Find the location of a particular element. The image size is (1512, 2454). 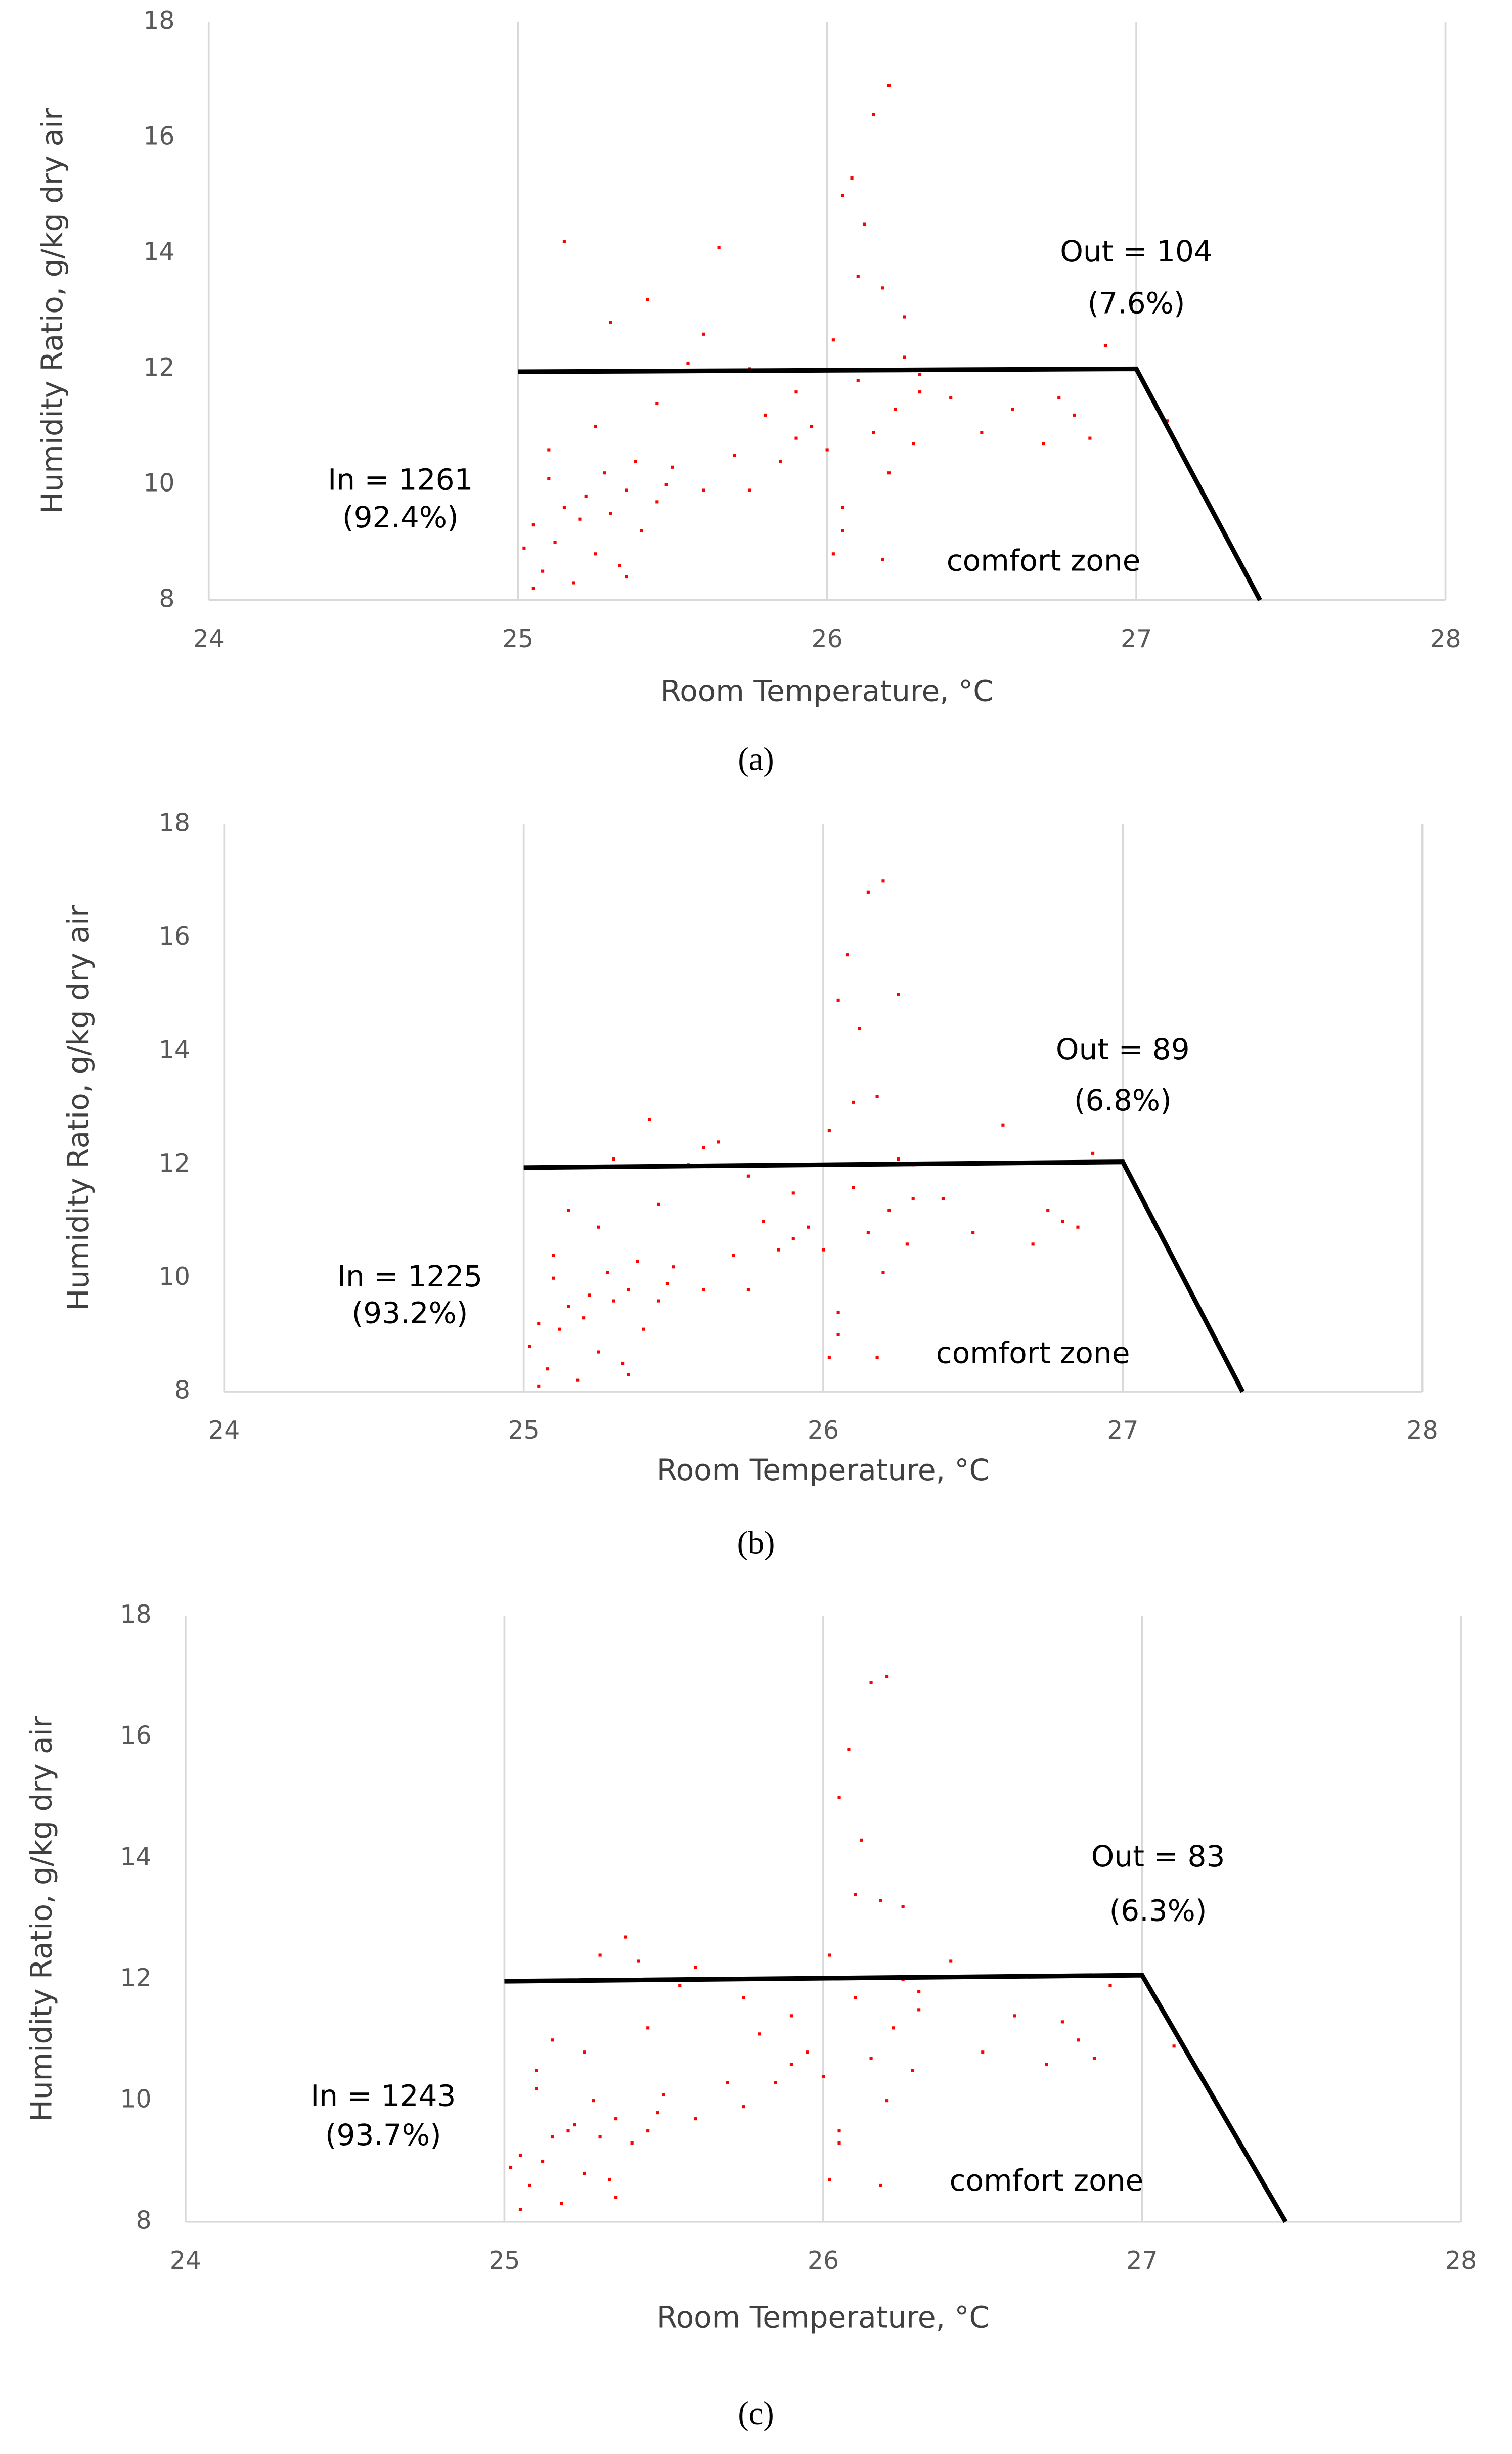

comfort-boundary is located at coordinates (896, 2098).